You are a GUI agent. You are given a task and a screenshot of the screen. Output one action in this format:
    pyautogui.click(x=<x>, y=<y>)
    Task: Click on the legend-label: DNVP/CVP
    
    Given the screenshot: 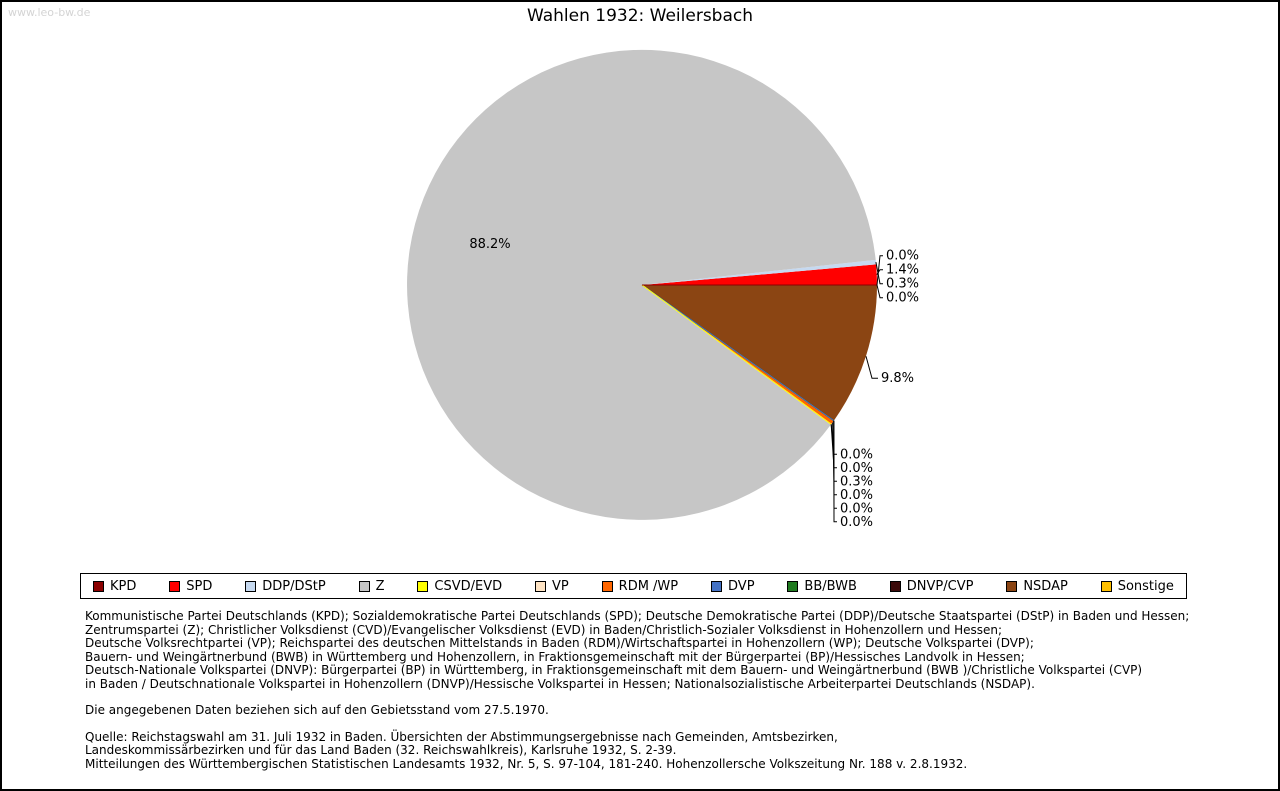 What is the action you would take?
    pyautogui.click(x=940, y=586)
    